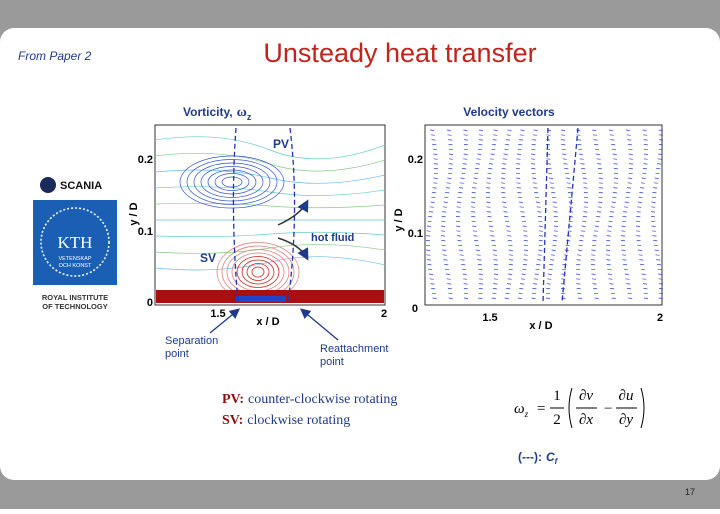 The height and width of the screenshot is (514, 720). What do you see at coordinates (75, 266) in the screenshot?
I see `kth-motto: OCH KONST` at bounding box center [75, 266].